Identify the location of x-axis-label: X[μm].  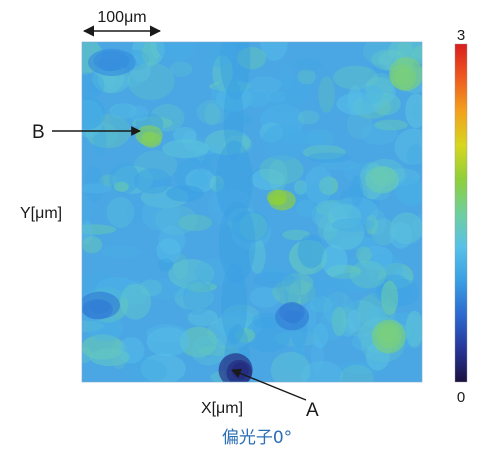
(222, 408).